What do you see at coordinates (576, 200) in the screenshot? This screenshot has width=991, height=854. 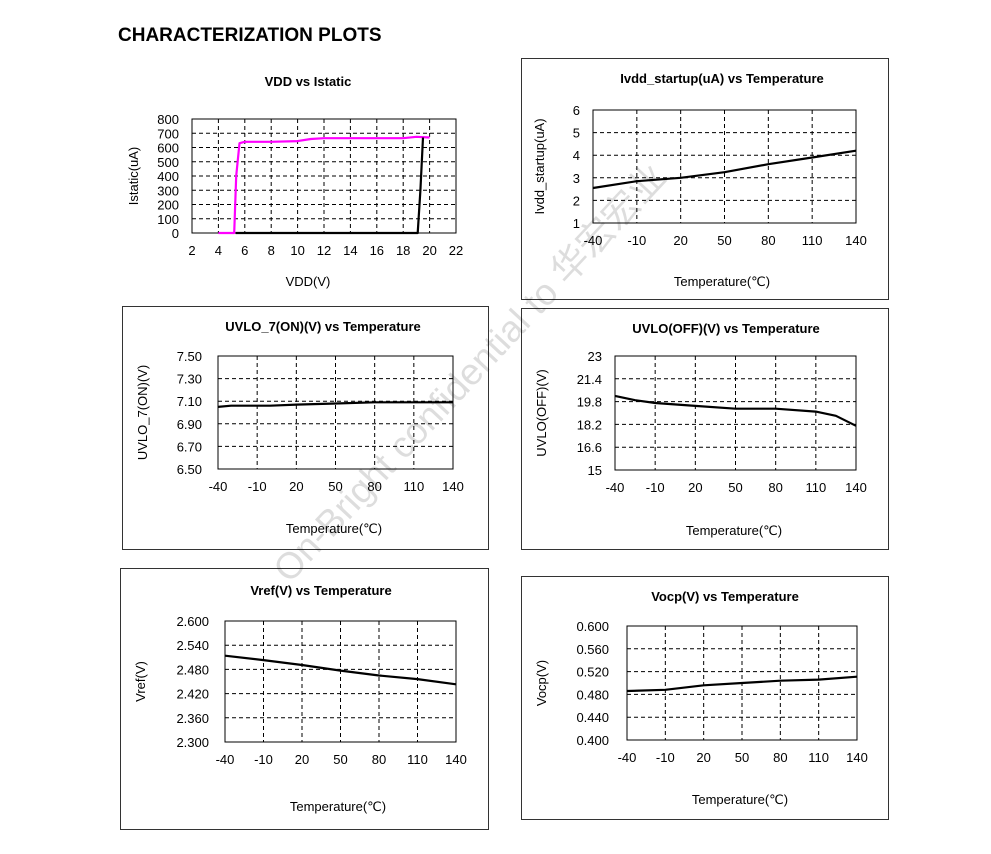 I see `y-tick-label: 2` at bounding box center [576, 200].